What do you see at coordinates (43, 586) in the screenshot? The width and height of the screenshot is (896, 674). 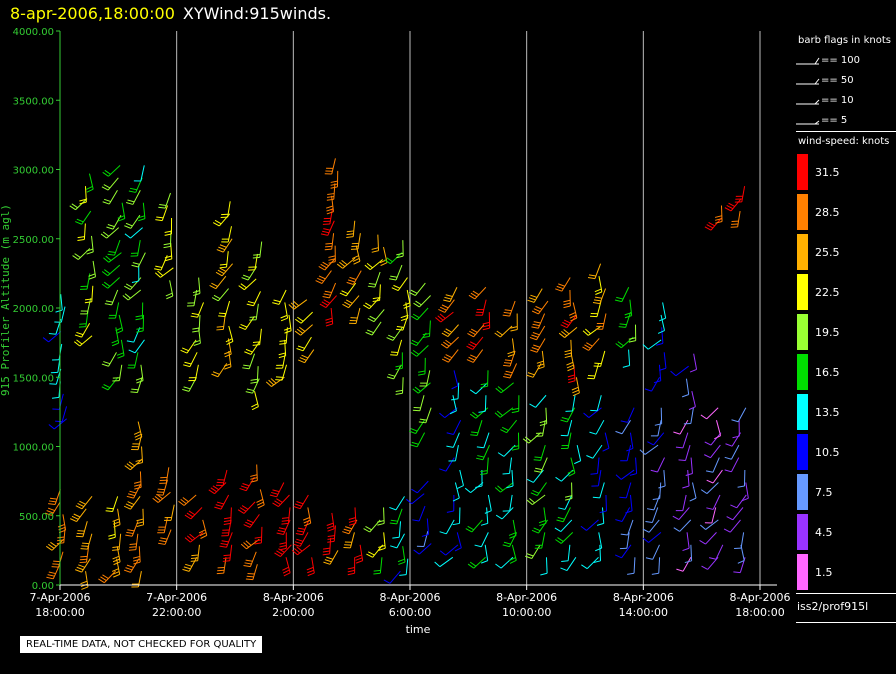 I see `y-tick-label: 0.00` at bounding box center [43, 586].